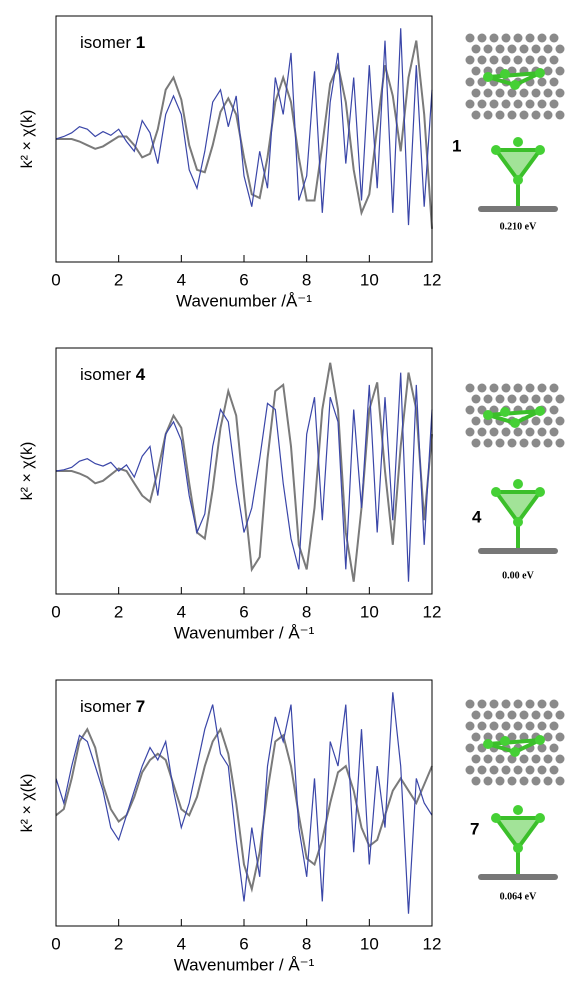  I want to click on structure-energy: 0.210 eV, so click(518, 226).